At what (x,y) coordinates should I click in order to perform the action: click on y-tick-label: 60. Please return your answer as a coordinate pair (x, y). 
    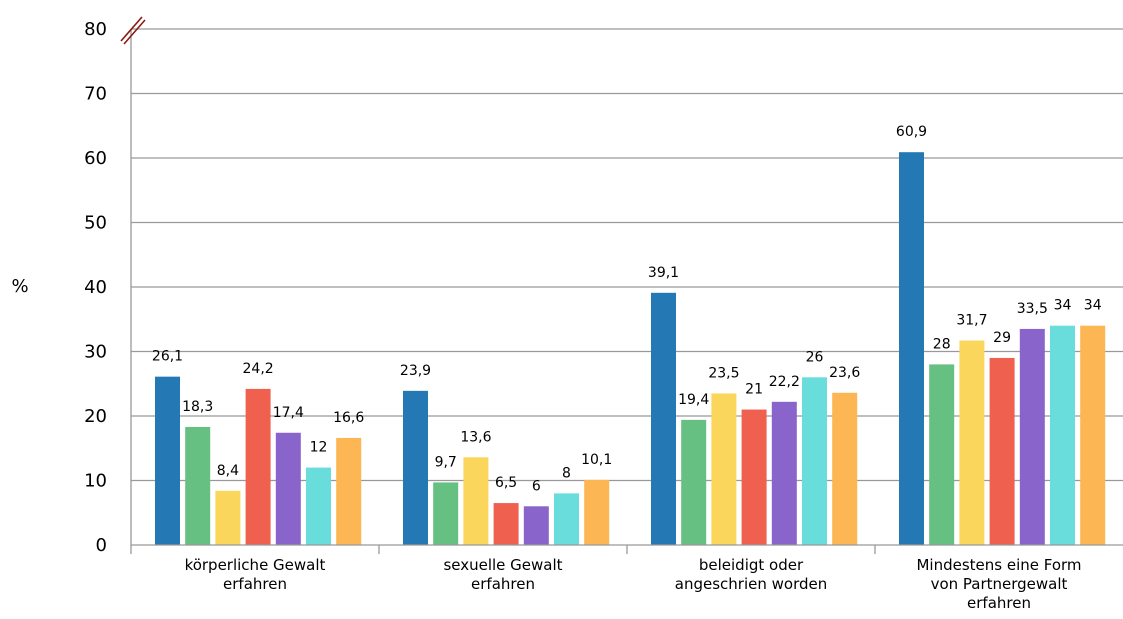
    Looking at the image, I should click on (95, 158).